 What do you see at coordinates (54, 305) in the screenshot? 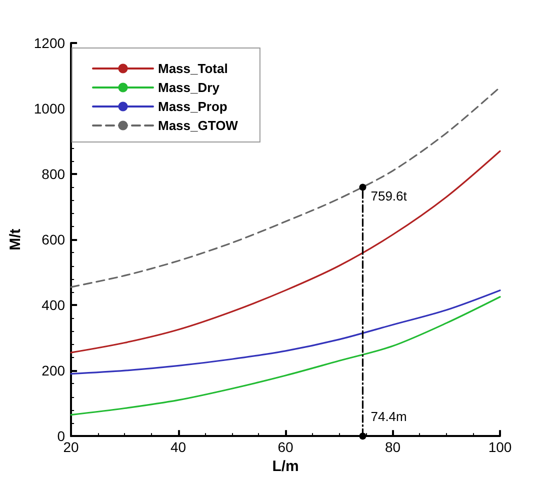
I see `y-tick-label: 400` at bounding box center [54, 305].